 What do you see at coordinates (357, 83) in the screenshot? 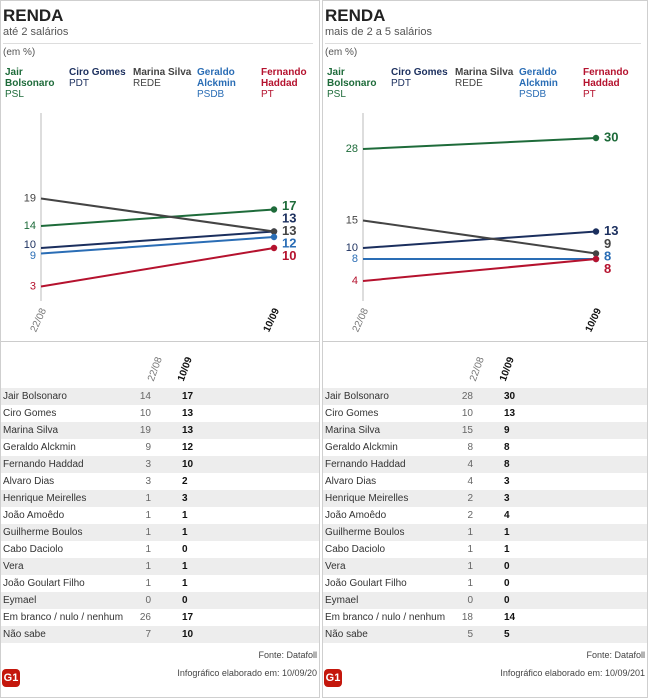
I see `legend-entry: Jair Bolsonaro PSL` at bounding box center [357, 83].